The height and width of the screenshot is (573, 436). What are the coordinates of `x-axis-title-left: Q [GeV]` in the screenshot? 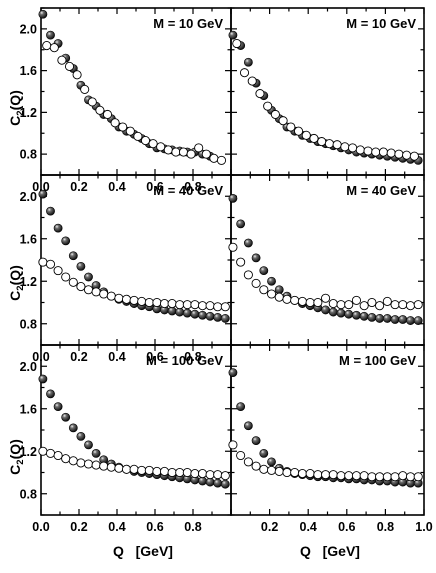 It's located at (143, 551).